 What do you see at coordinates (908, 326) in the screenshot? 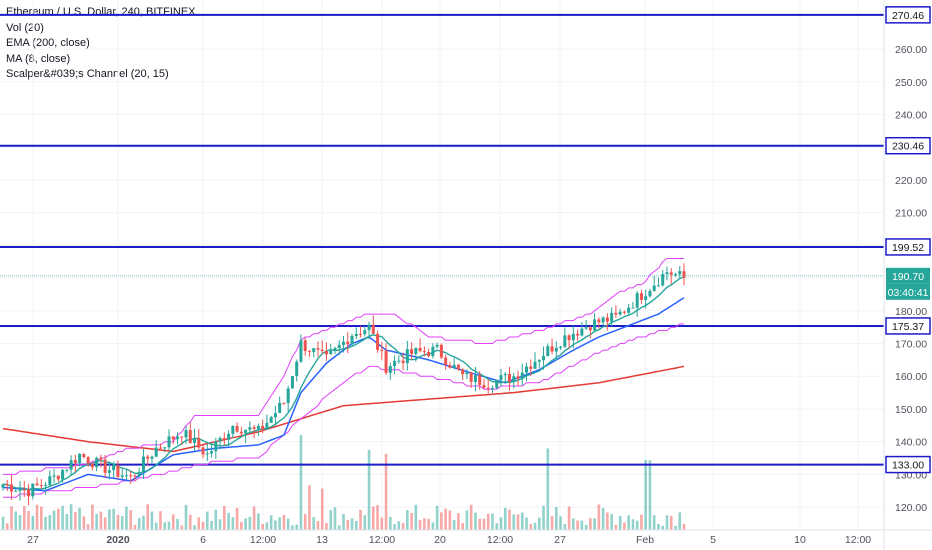
I see `level-tag: 175.37` at bounding box center [908, 326].